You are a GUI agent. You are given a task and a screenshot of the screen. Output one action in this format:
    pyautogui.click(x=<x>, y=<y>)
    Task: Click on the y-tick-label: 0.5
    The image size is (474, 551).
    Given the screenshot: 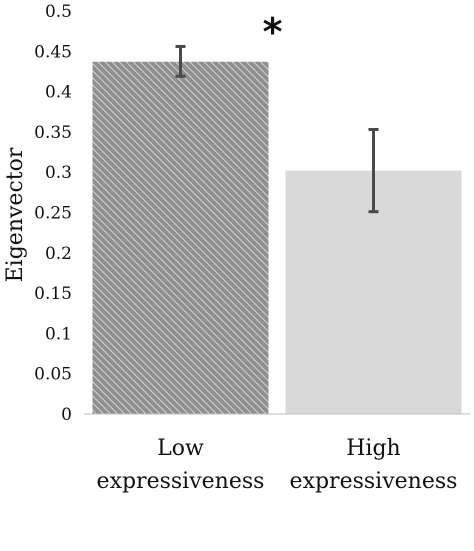 What is the action you would take?
    pyautogui.click(x=58, y=12)
    